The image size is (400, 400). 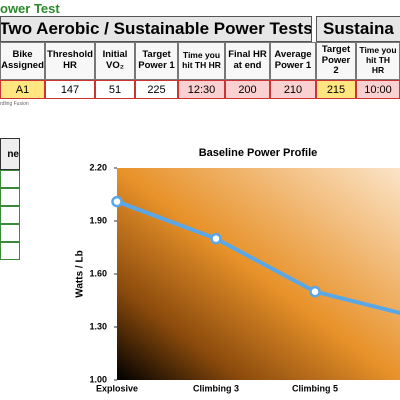 What do you see at coordinates (70, 61) in the screenshot?
I see `column-header: Threshold HR` at bounding box center [70, 61].